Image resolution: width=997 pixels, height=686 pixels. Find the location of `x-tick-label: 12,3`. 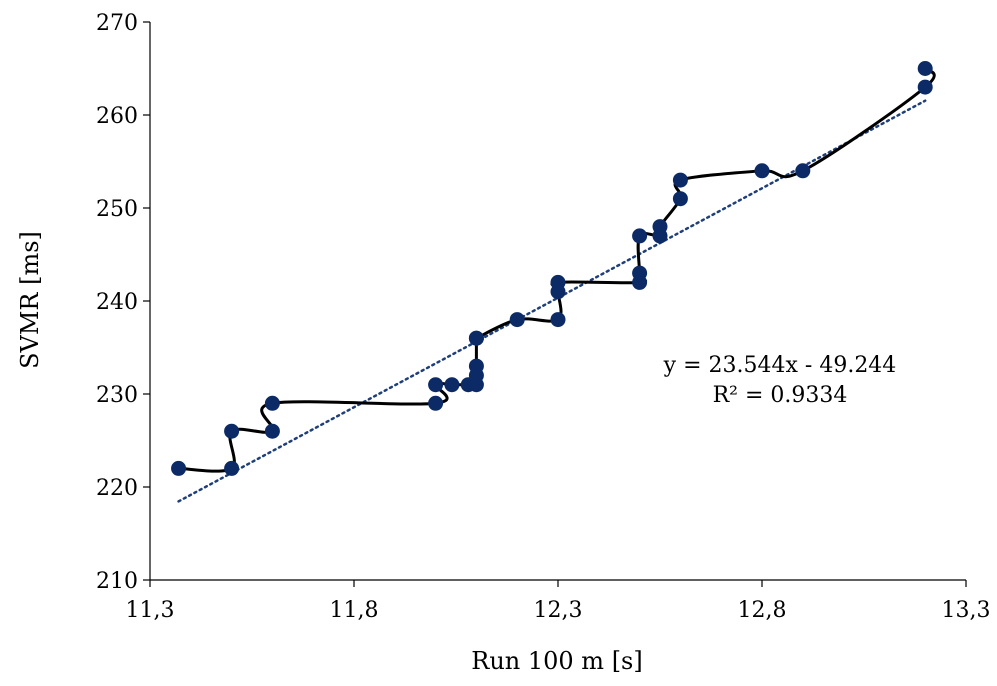

x-tick-label: 12,3 is located at coordinates (558, 610).